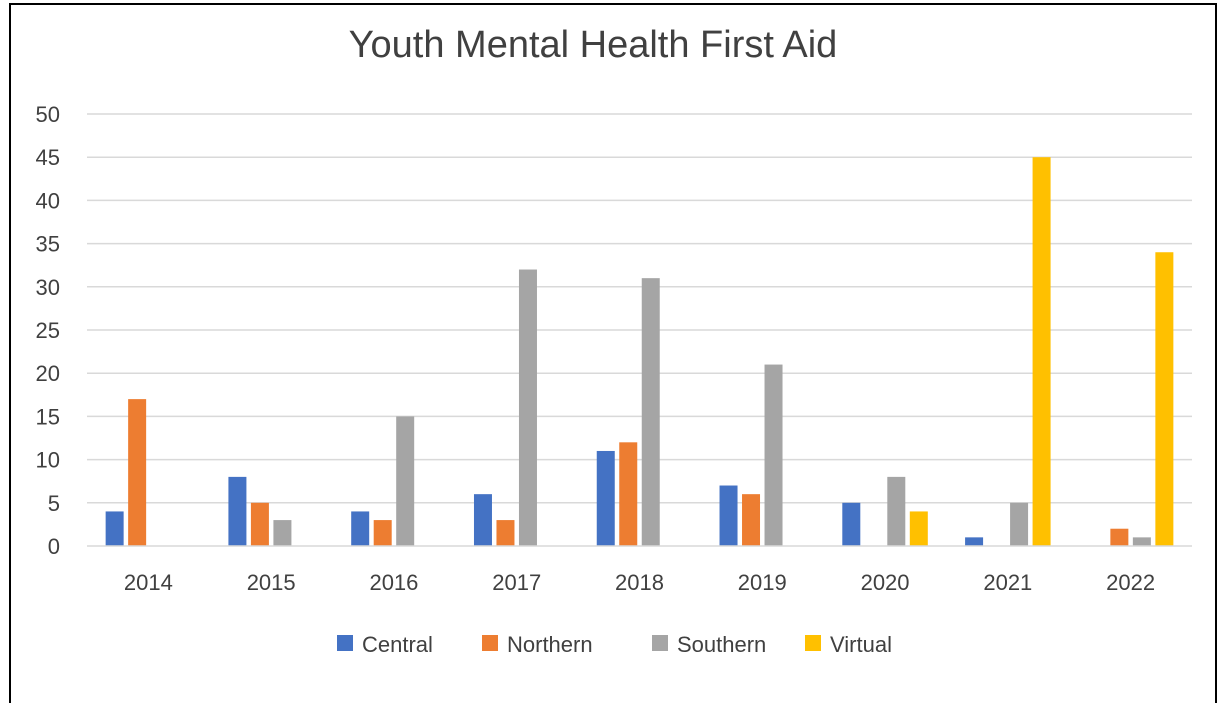 This screenshot has height=703, width=1222. What do you see at coordinates (974, 541) in the screenshot?
I see `bar-central-2021` at bounding box center [974, 541].